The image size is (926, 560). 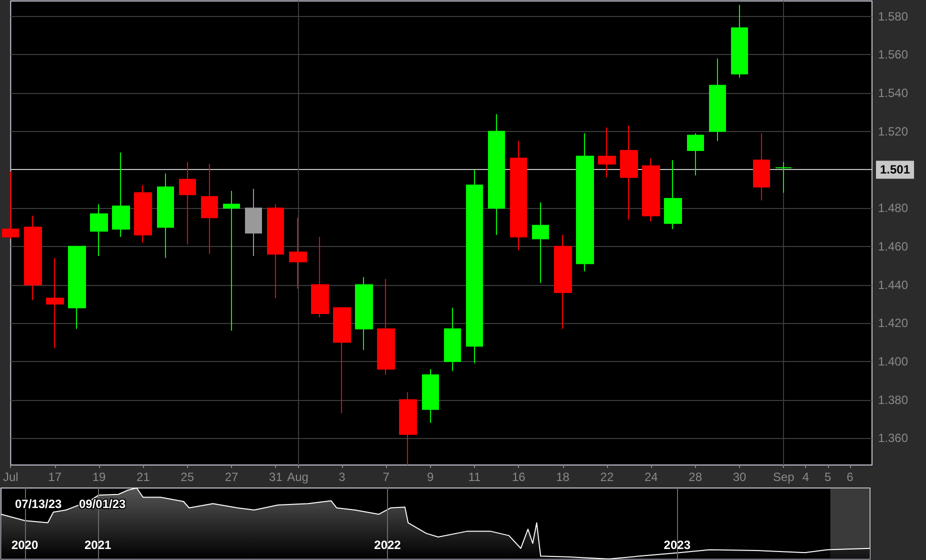 What do you see at coordinates (519, 477) in the screenshot?
I see `x-tick-label: 16` at bounding box center [519, 477].